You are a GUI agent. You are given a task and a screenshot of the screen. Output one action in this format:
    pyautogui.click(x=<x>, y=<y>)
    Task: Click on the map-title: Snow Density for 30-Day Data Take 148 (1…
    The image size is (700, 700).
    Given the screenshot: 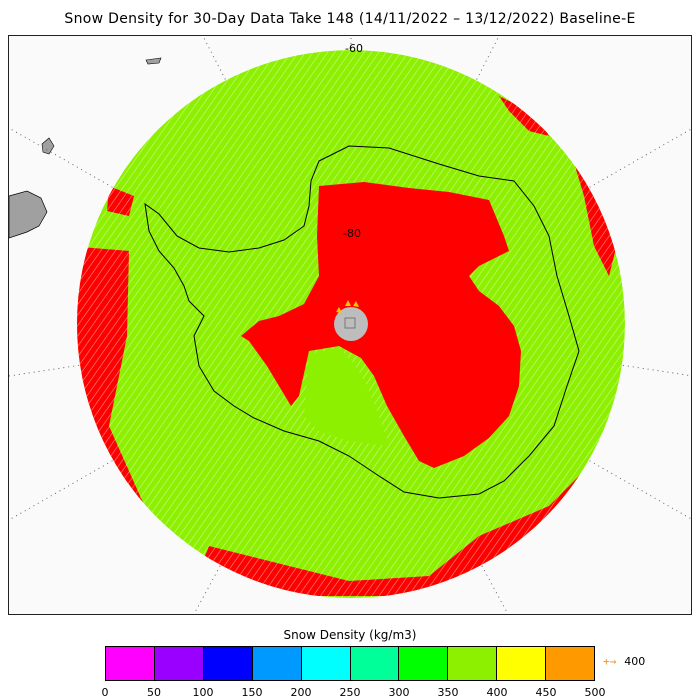 What is the action you would take?
    pyautogui.click(x=350, y=19)
    